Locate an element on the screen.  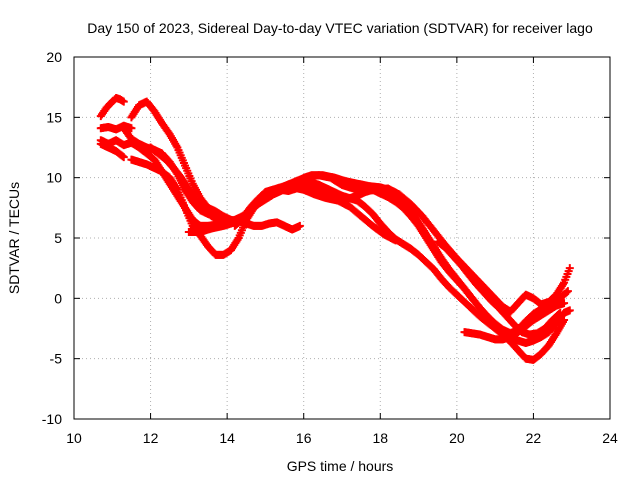
x-tick-label: 16 is located at coordinates (304, 438).